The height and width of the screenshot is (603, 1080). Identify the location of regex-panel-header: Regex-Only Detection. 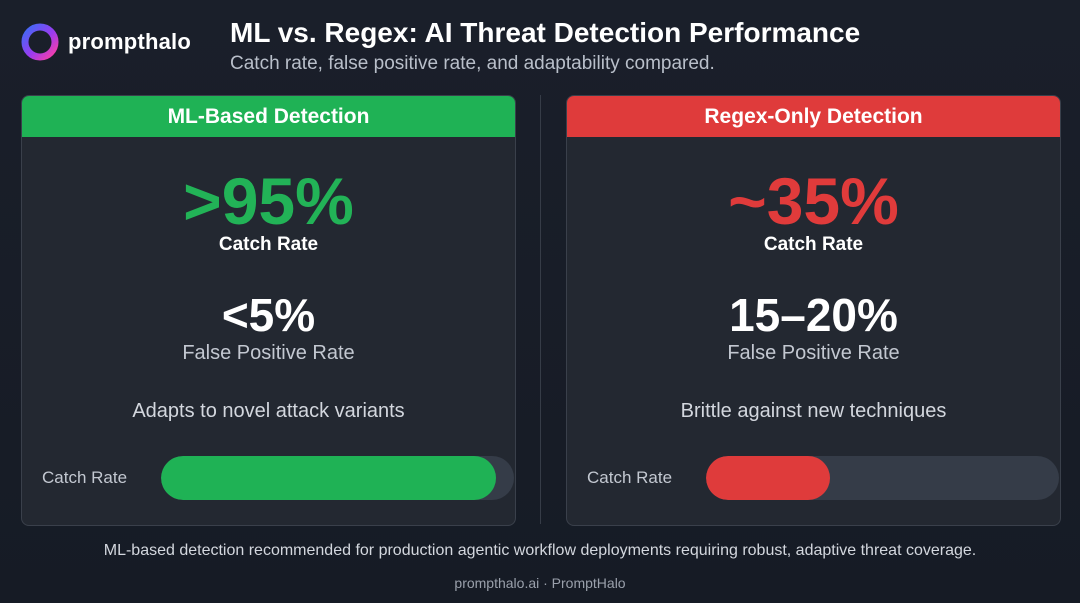
(813, 116).